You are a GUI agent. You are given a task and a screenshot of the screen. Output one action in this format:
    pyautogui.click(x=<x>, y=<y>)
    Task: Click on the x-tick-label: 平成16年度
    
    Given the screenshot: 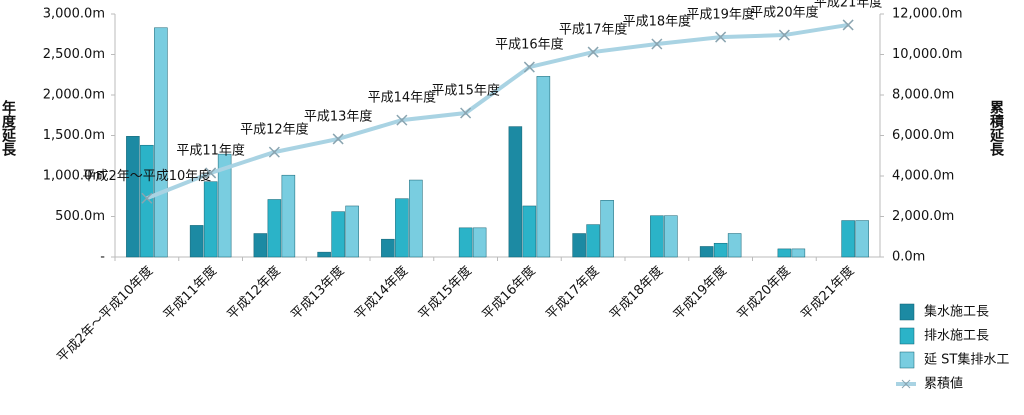 What is the action you would take?
    pyautogui.click(x=509, y=293)
    